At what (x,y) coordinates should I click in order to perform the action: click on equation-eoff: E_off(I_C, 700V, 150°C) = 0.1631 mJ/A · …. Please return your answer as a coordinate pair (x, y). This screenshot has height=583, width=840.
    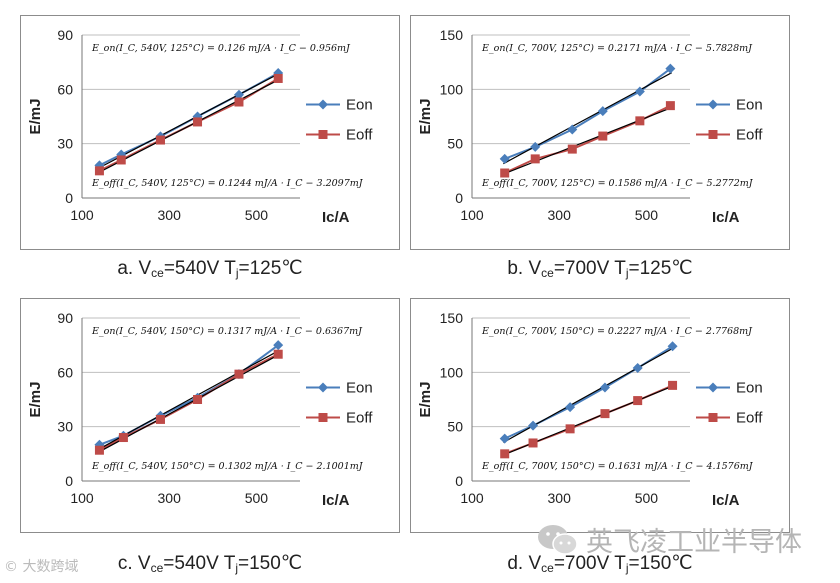
    Looking at the image, I should click on (617, 466).